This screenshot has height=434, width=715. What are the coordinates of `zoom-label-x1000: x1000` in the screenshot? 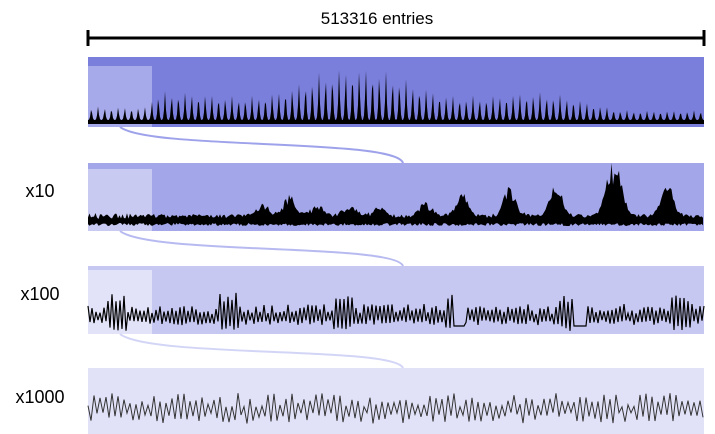 It's located at (39, 397).